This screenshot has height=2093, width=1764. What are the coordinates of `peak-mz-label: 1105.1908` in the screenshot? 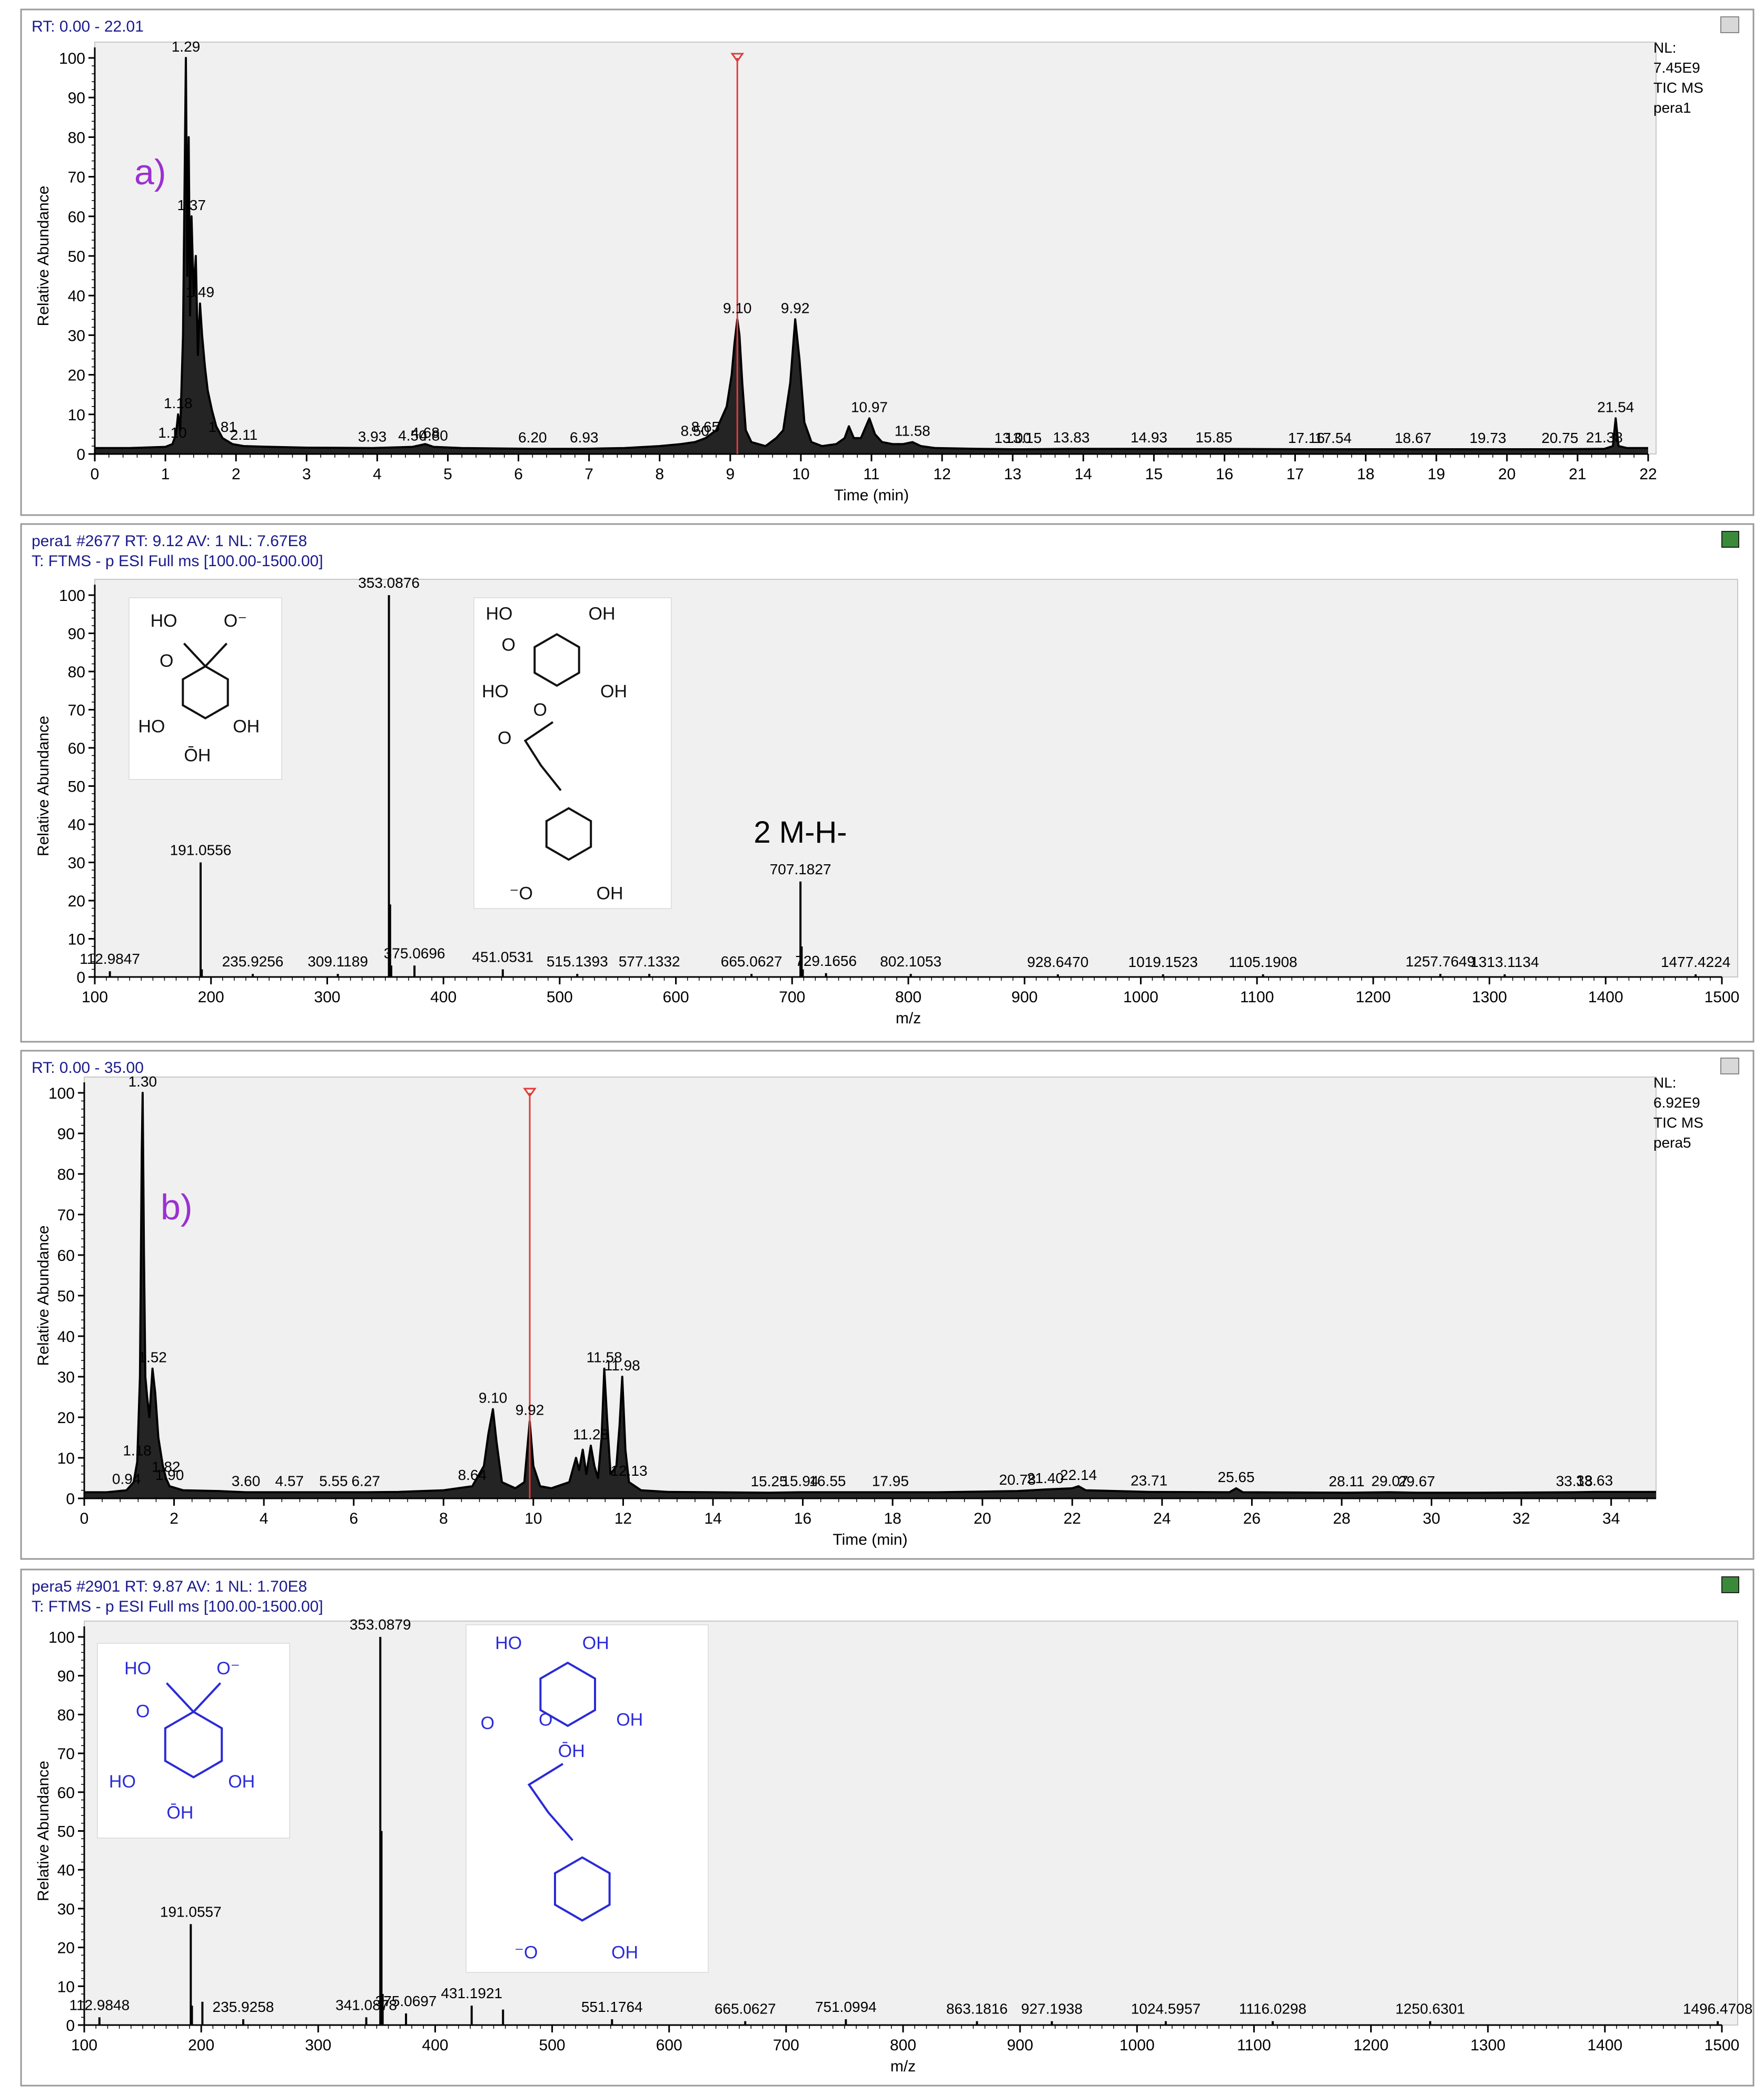 It's located at (1262, 962).